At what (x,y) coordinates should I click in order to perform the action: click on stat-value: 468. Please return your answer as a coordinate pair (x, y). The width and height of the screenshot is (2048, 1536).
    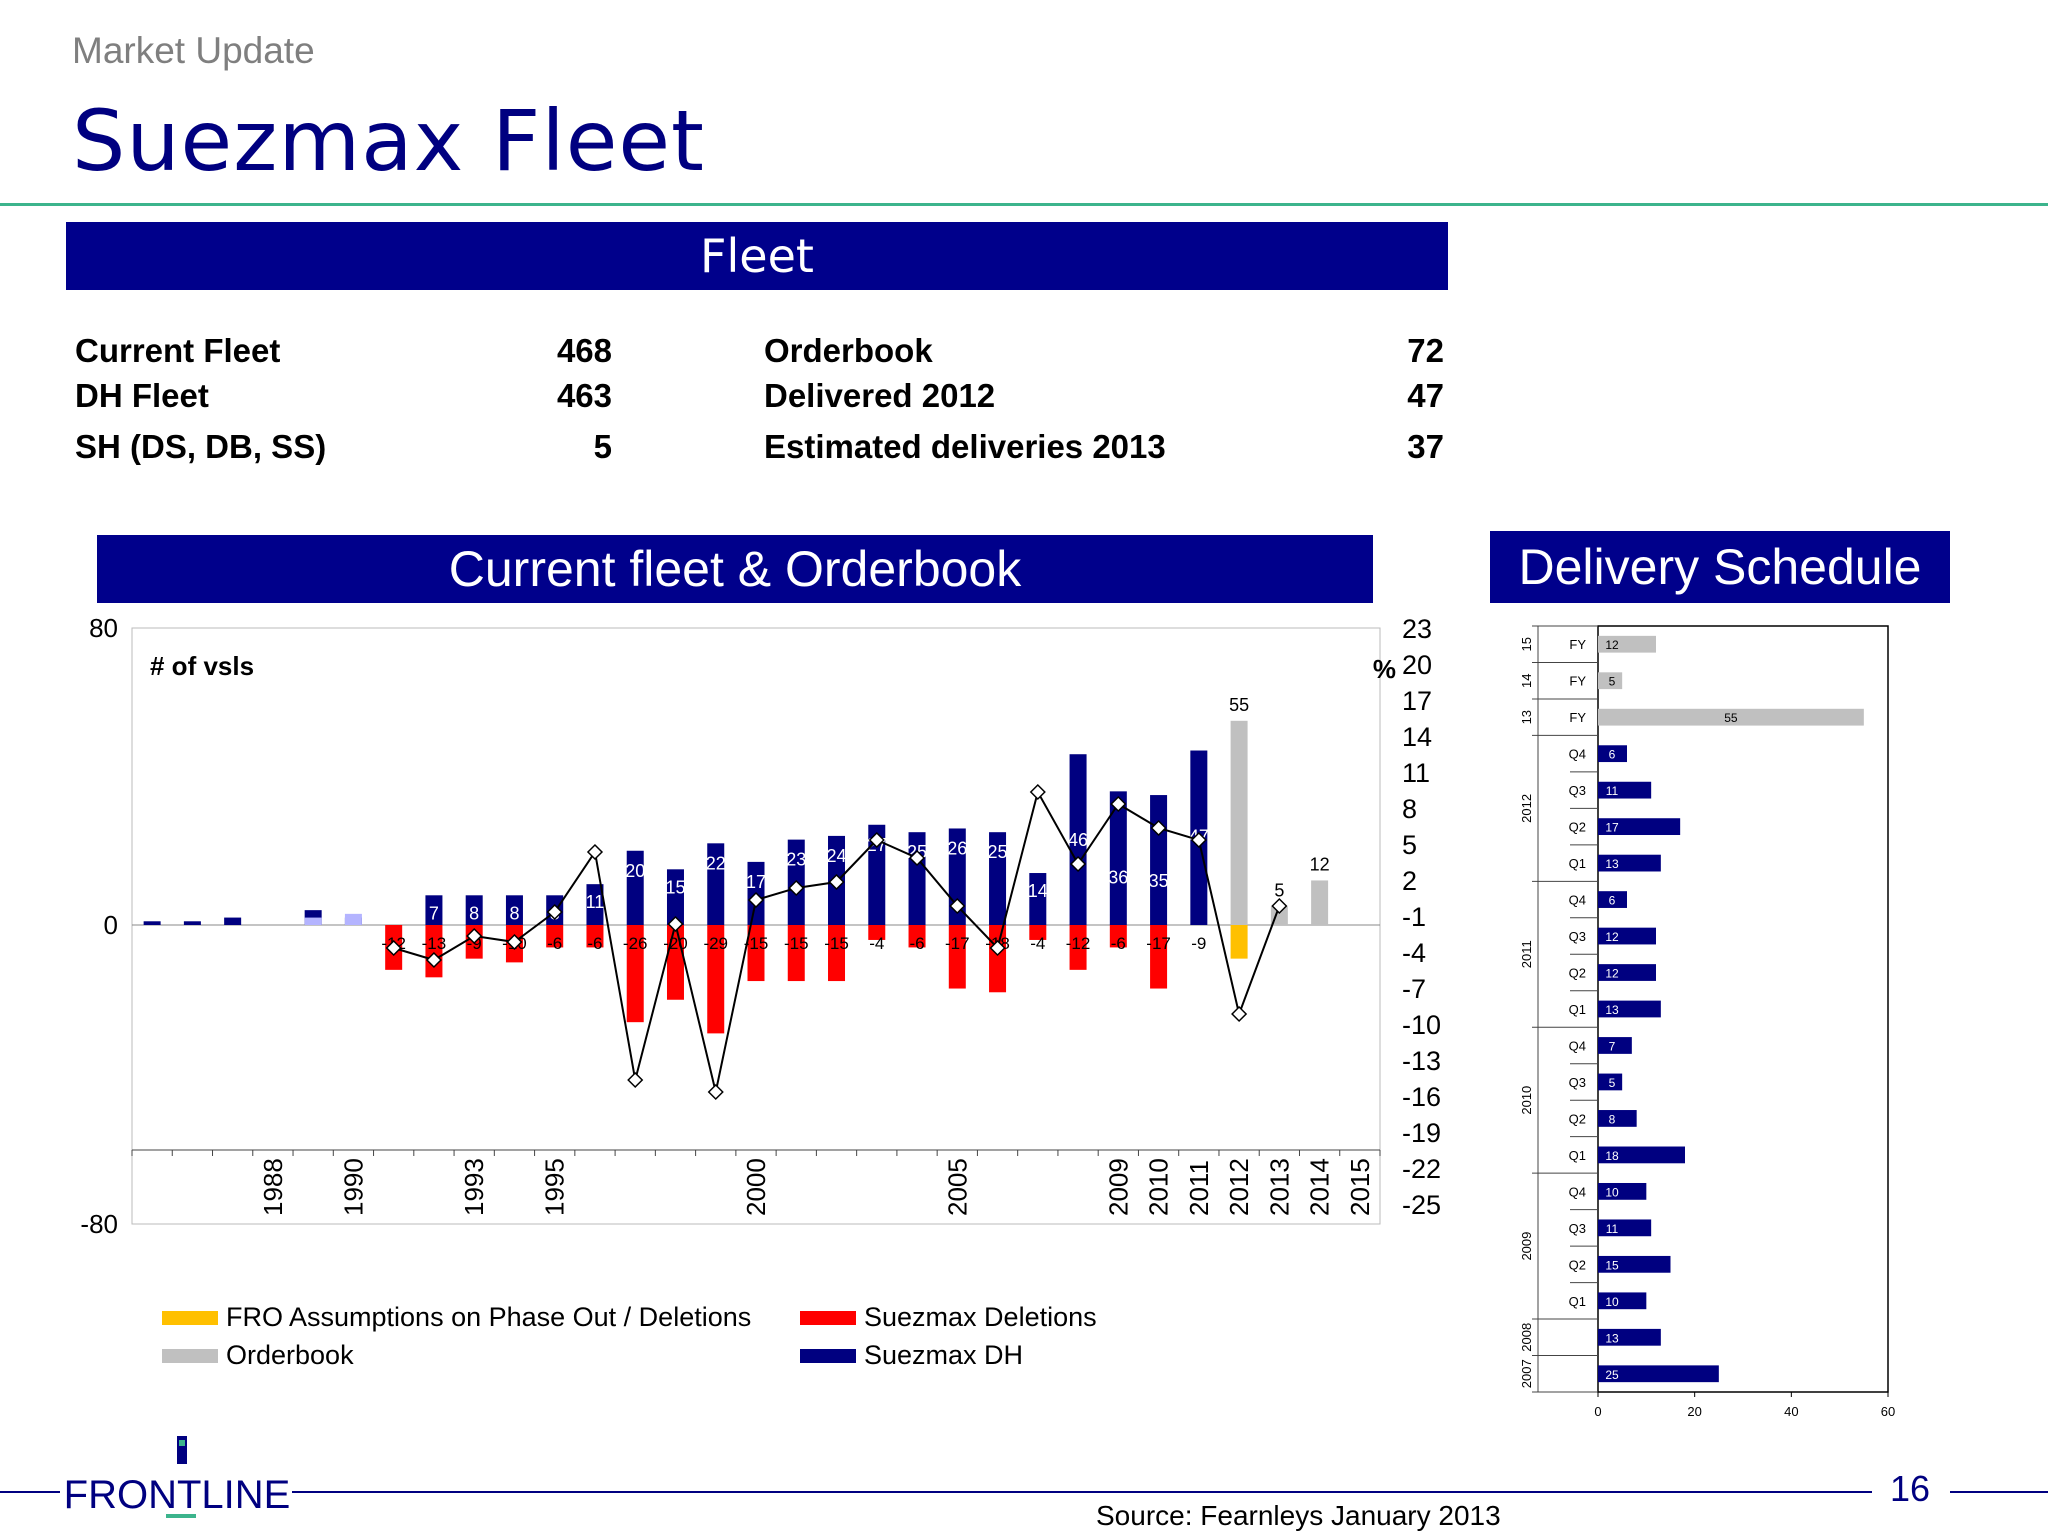
    Looking at the image, I should click on (584, 350).